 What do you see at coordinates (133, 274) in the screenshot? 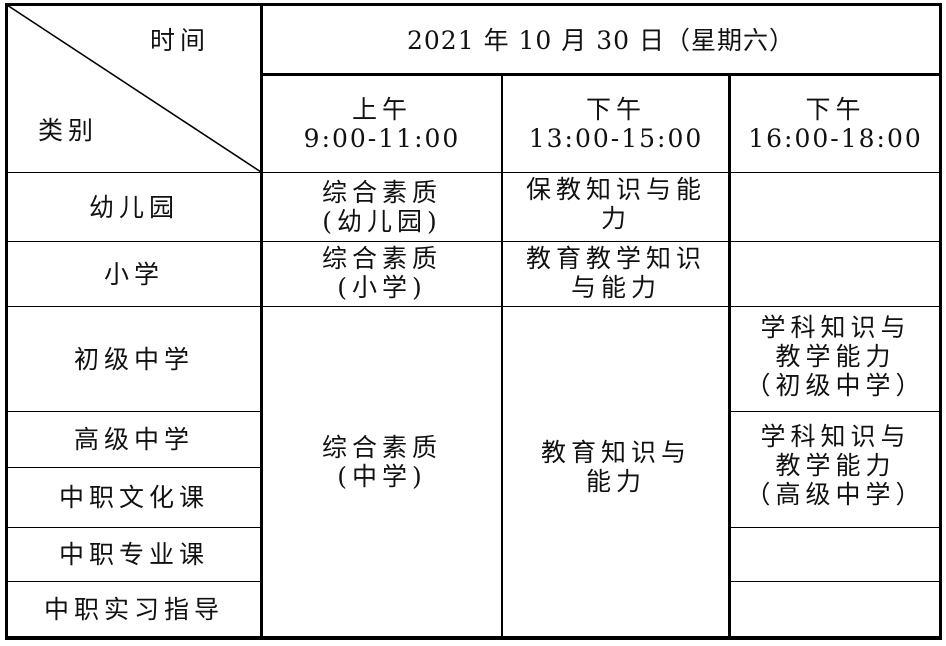
I see `category-primary: 小学` at bounding box center [133, 274].